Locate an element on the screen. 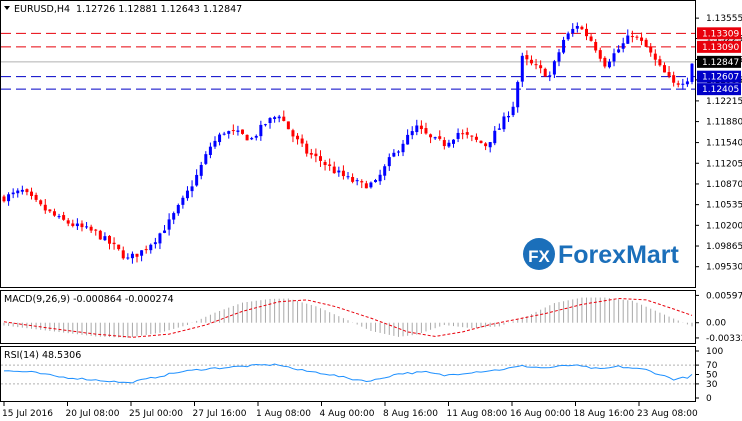  rsi-line is located at coordinates (348, 373).